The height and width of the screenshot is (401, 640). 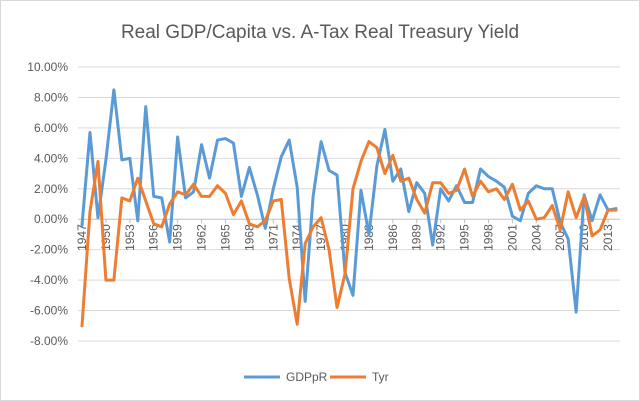 What do you see at coordinates (393, 237) in the screenshot?
I see `x-tick-label: 1986` at bounding box center [393, 237].